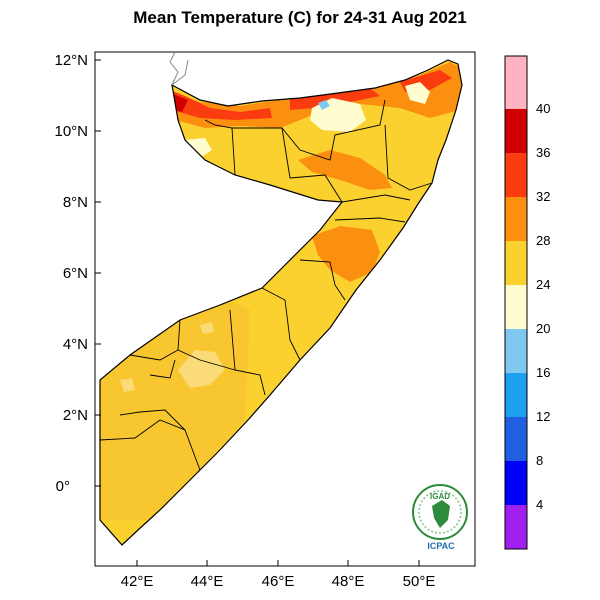  I want to click on lat-label: 8°N, so click(75, 202).